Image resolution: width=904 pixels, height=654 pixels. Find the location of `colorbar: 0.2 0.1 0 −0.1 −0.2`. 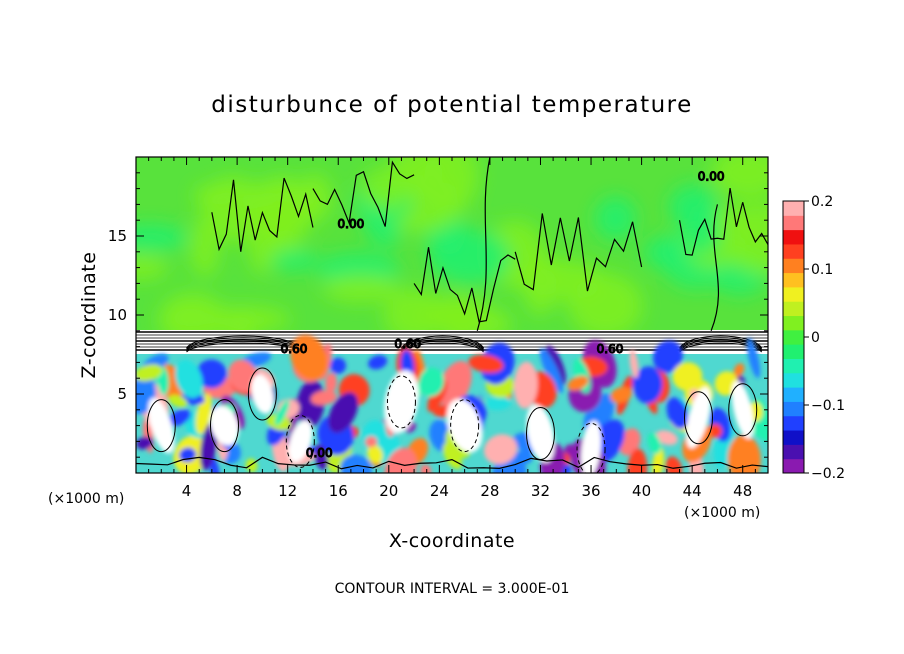

colorbar: 0.2 0.1 0 −0.1 −0.2 is located at coordinates (813, 338).